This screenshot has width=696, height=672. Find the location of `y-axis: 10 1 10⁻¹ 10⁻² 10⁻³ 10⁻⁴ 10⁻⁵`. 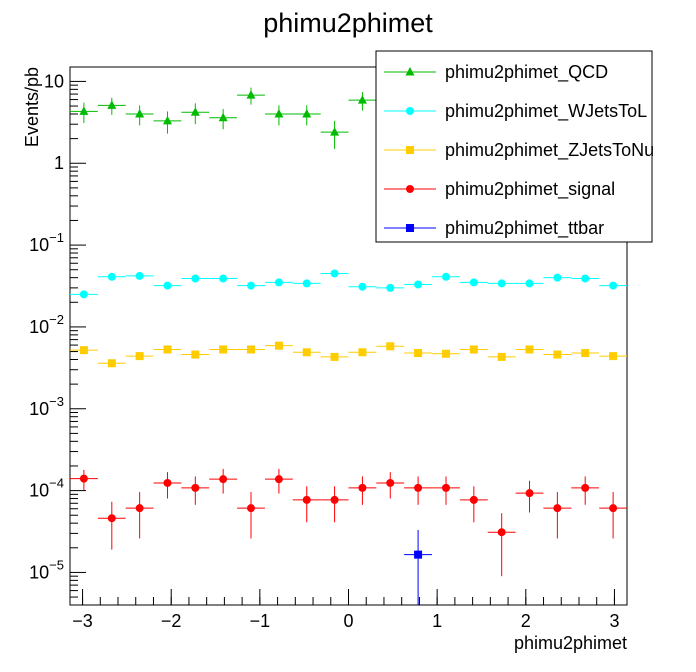

y-axis: 10 1 10⁻¹ 10⁻² 10⁻³ 10⁻⁴ 10⁻⁵ is located at coordinates (57, 338).